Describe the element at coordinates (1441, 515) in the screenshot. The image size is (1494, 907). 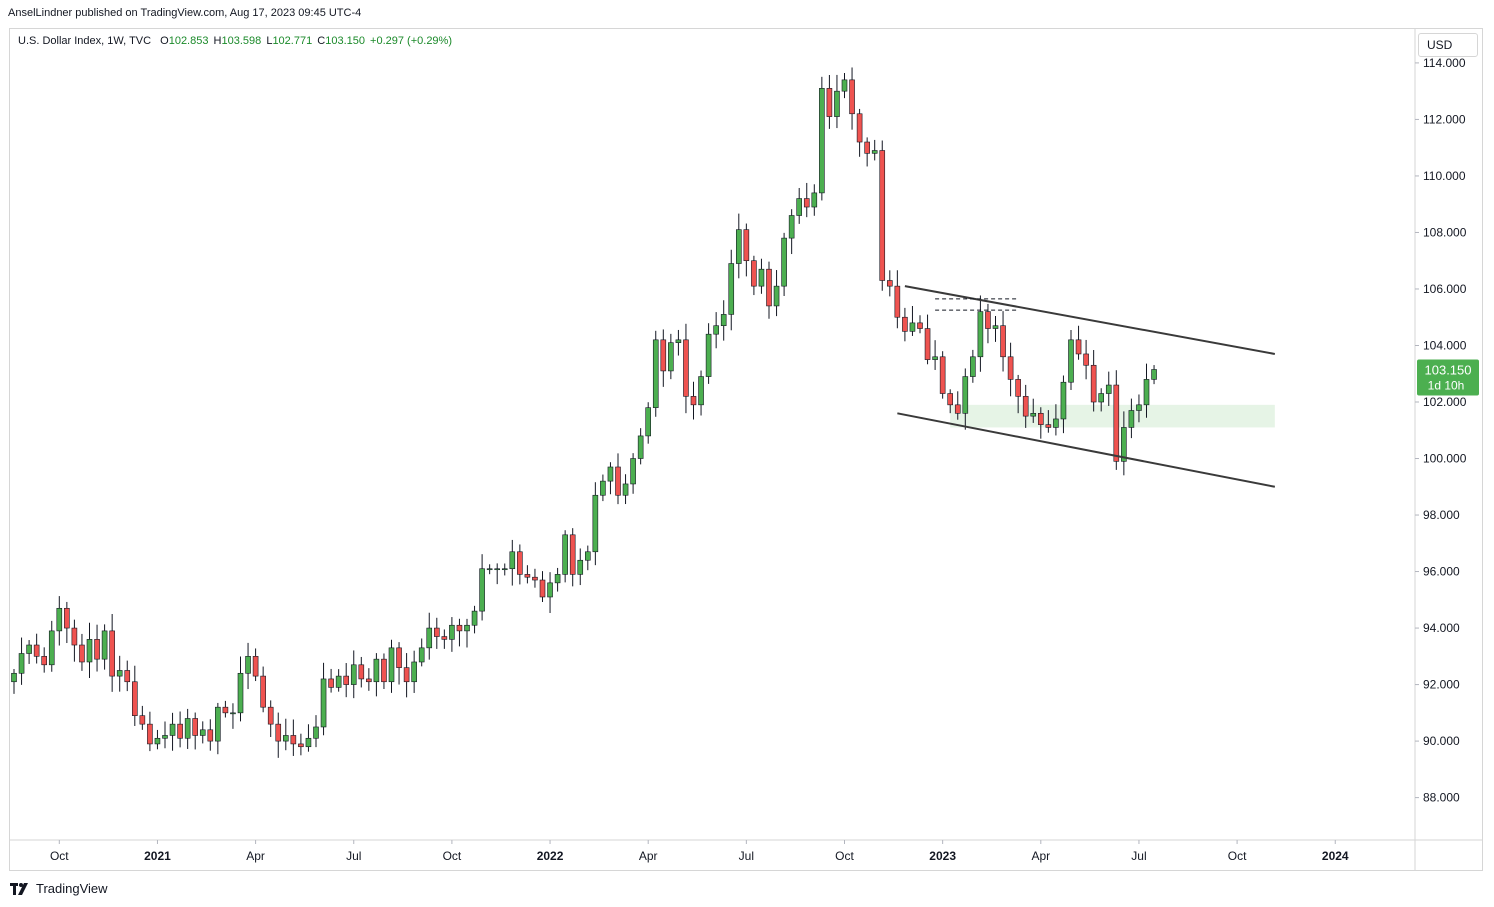
I see `y-tick-label: 98.000` at that location.